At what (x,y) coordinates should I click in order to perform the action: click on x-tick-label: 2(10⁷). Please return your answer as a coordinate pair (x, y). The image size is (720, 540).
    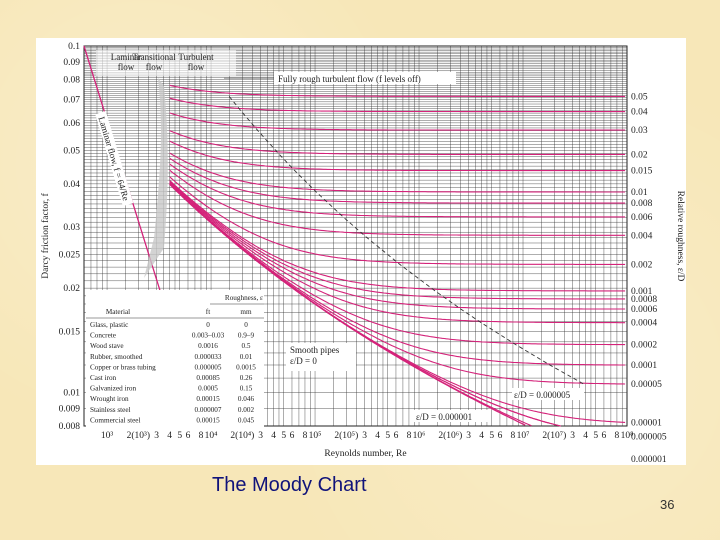
    Looking at the image, I should click on (554, 435).